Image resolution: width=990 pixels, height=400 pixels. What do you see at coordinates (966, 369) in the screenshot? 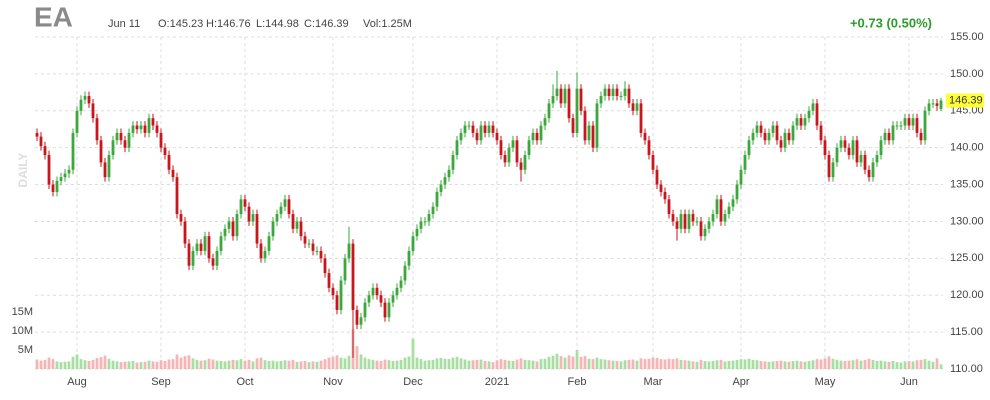
I see `y-tick-label: 110.00` at bounding box center [966, 369].